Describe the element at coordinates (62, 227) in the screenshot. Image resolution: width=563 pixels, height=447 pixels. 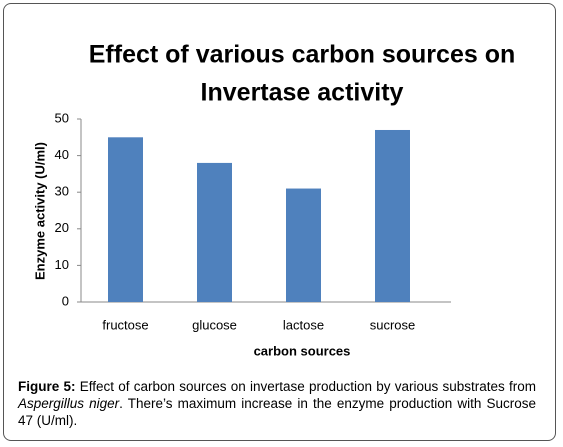
I see `y-tick-label: 20` at that location.